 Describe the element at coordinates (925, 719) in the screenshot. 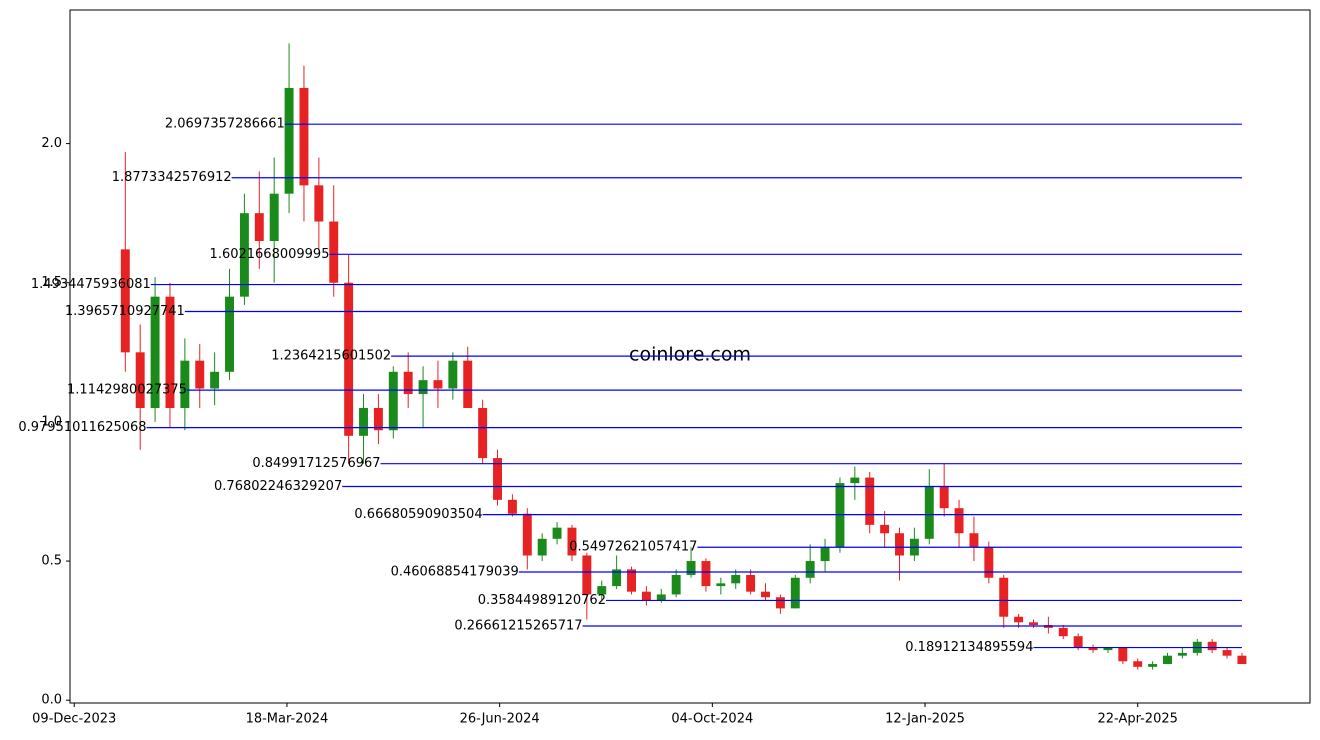

I see `x-tick-label: 12-Jan-2025` at that location.